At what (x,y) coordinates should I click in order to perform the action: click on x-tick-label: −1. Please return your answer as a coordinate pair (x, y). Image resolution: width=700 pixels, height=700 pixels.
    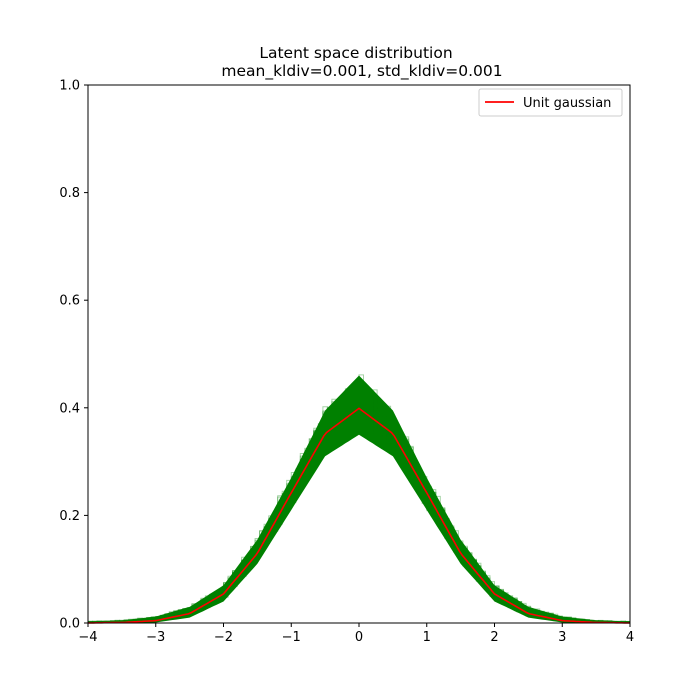
    Looking at the image, I should click on (291, 637).